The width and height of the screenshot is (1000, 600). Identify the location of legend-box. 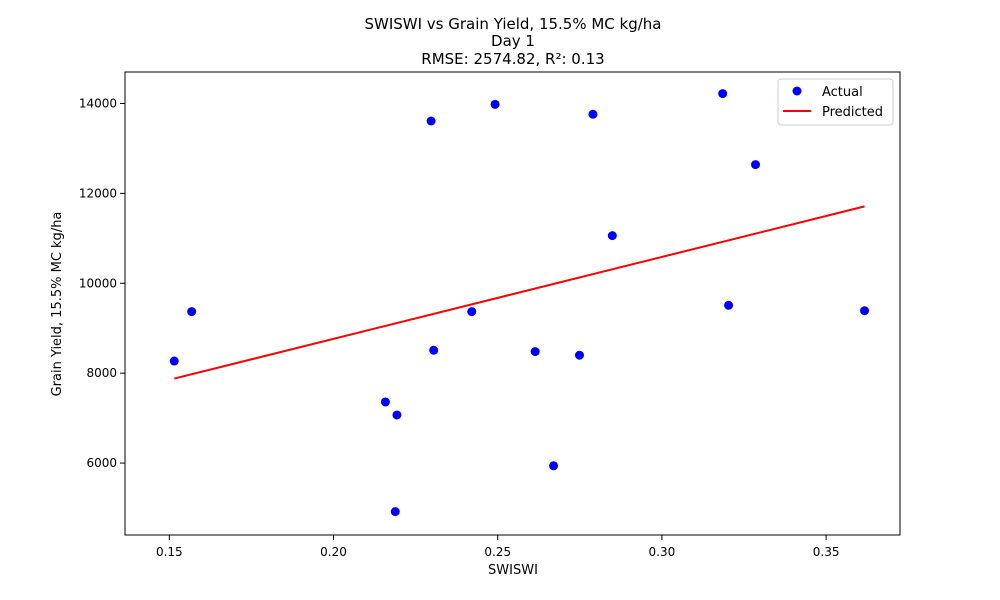
(835, 102).